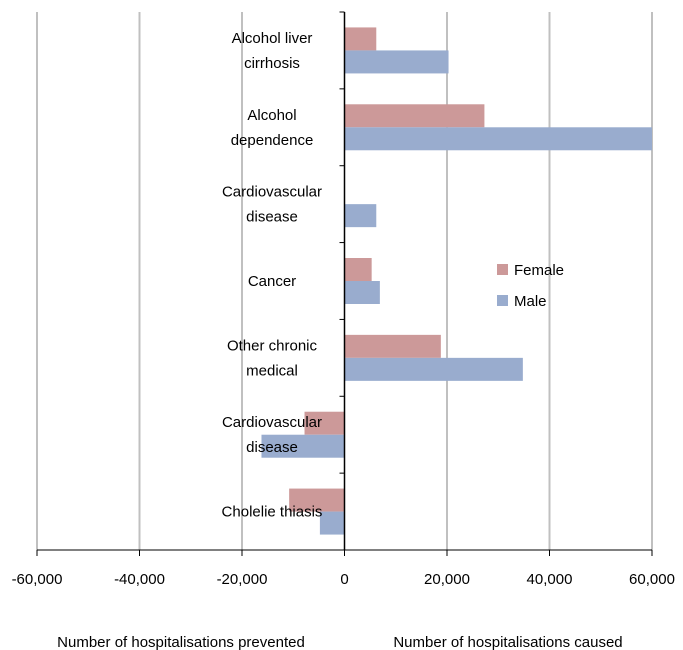 The height and width of the screenshot is (650, 683). Describe the element at coordinates (530, 301) in the screenshot. I see `legend-label-male: Male` at that location.